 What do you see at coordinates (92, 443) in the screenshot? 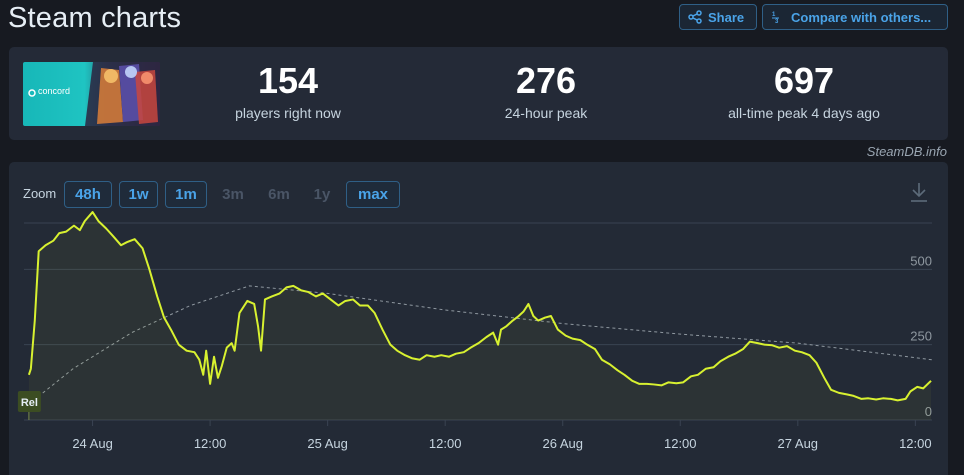
I see `x-tick-label: 24 Aug` at bounding box center [92, 443].